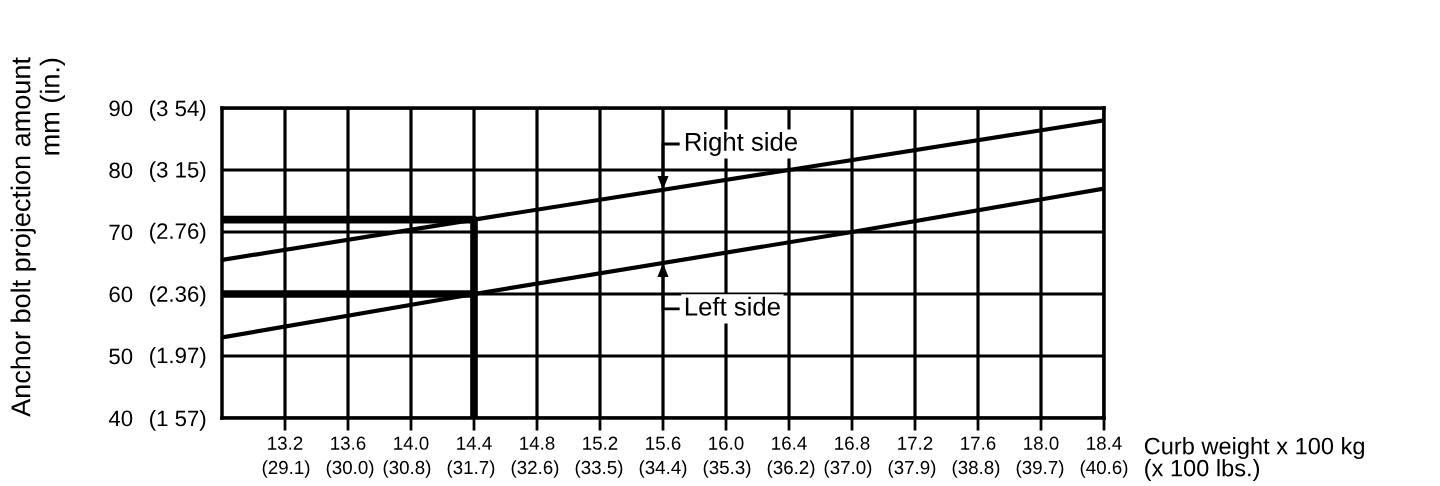 Image resolution: width=1440 pixels, height=486 pixels. Describe the element at coordinates (1254, 448) in the screenshot. I see `x-axis-title: Curb weight x 100 kg` at that location.